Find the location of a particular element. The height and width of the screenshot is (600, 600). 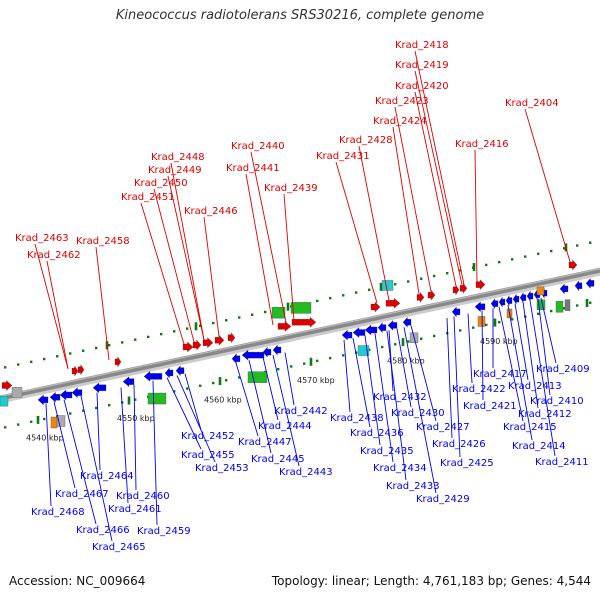

reverse-gene-label: Krad_2444 is located at coordinates (285, 426).